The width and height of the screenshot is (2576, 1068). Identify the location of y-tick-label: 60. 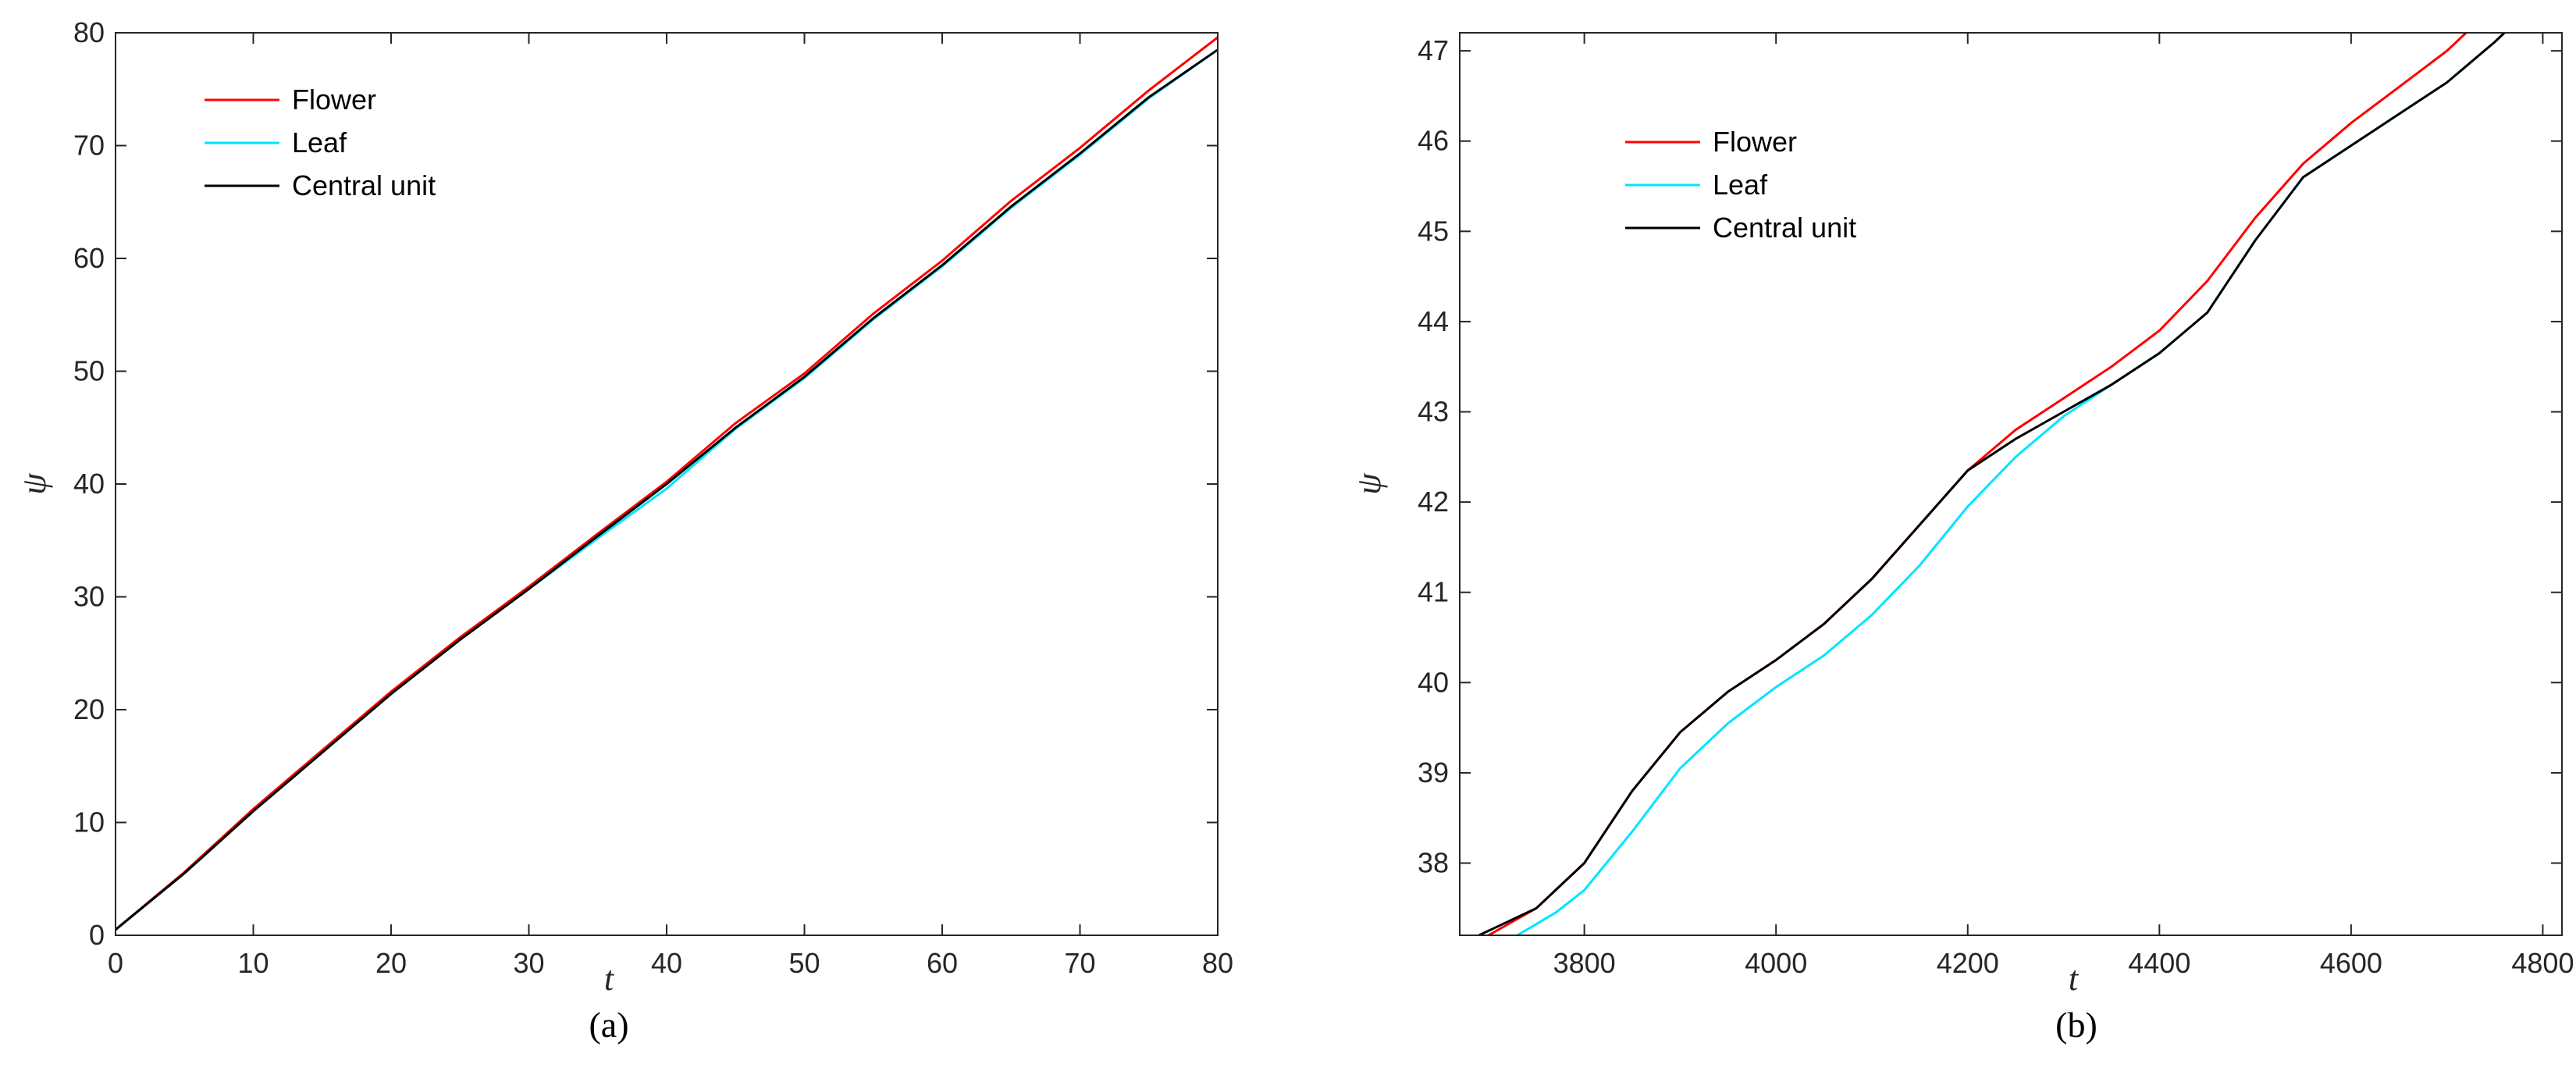
(89, 258).